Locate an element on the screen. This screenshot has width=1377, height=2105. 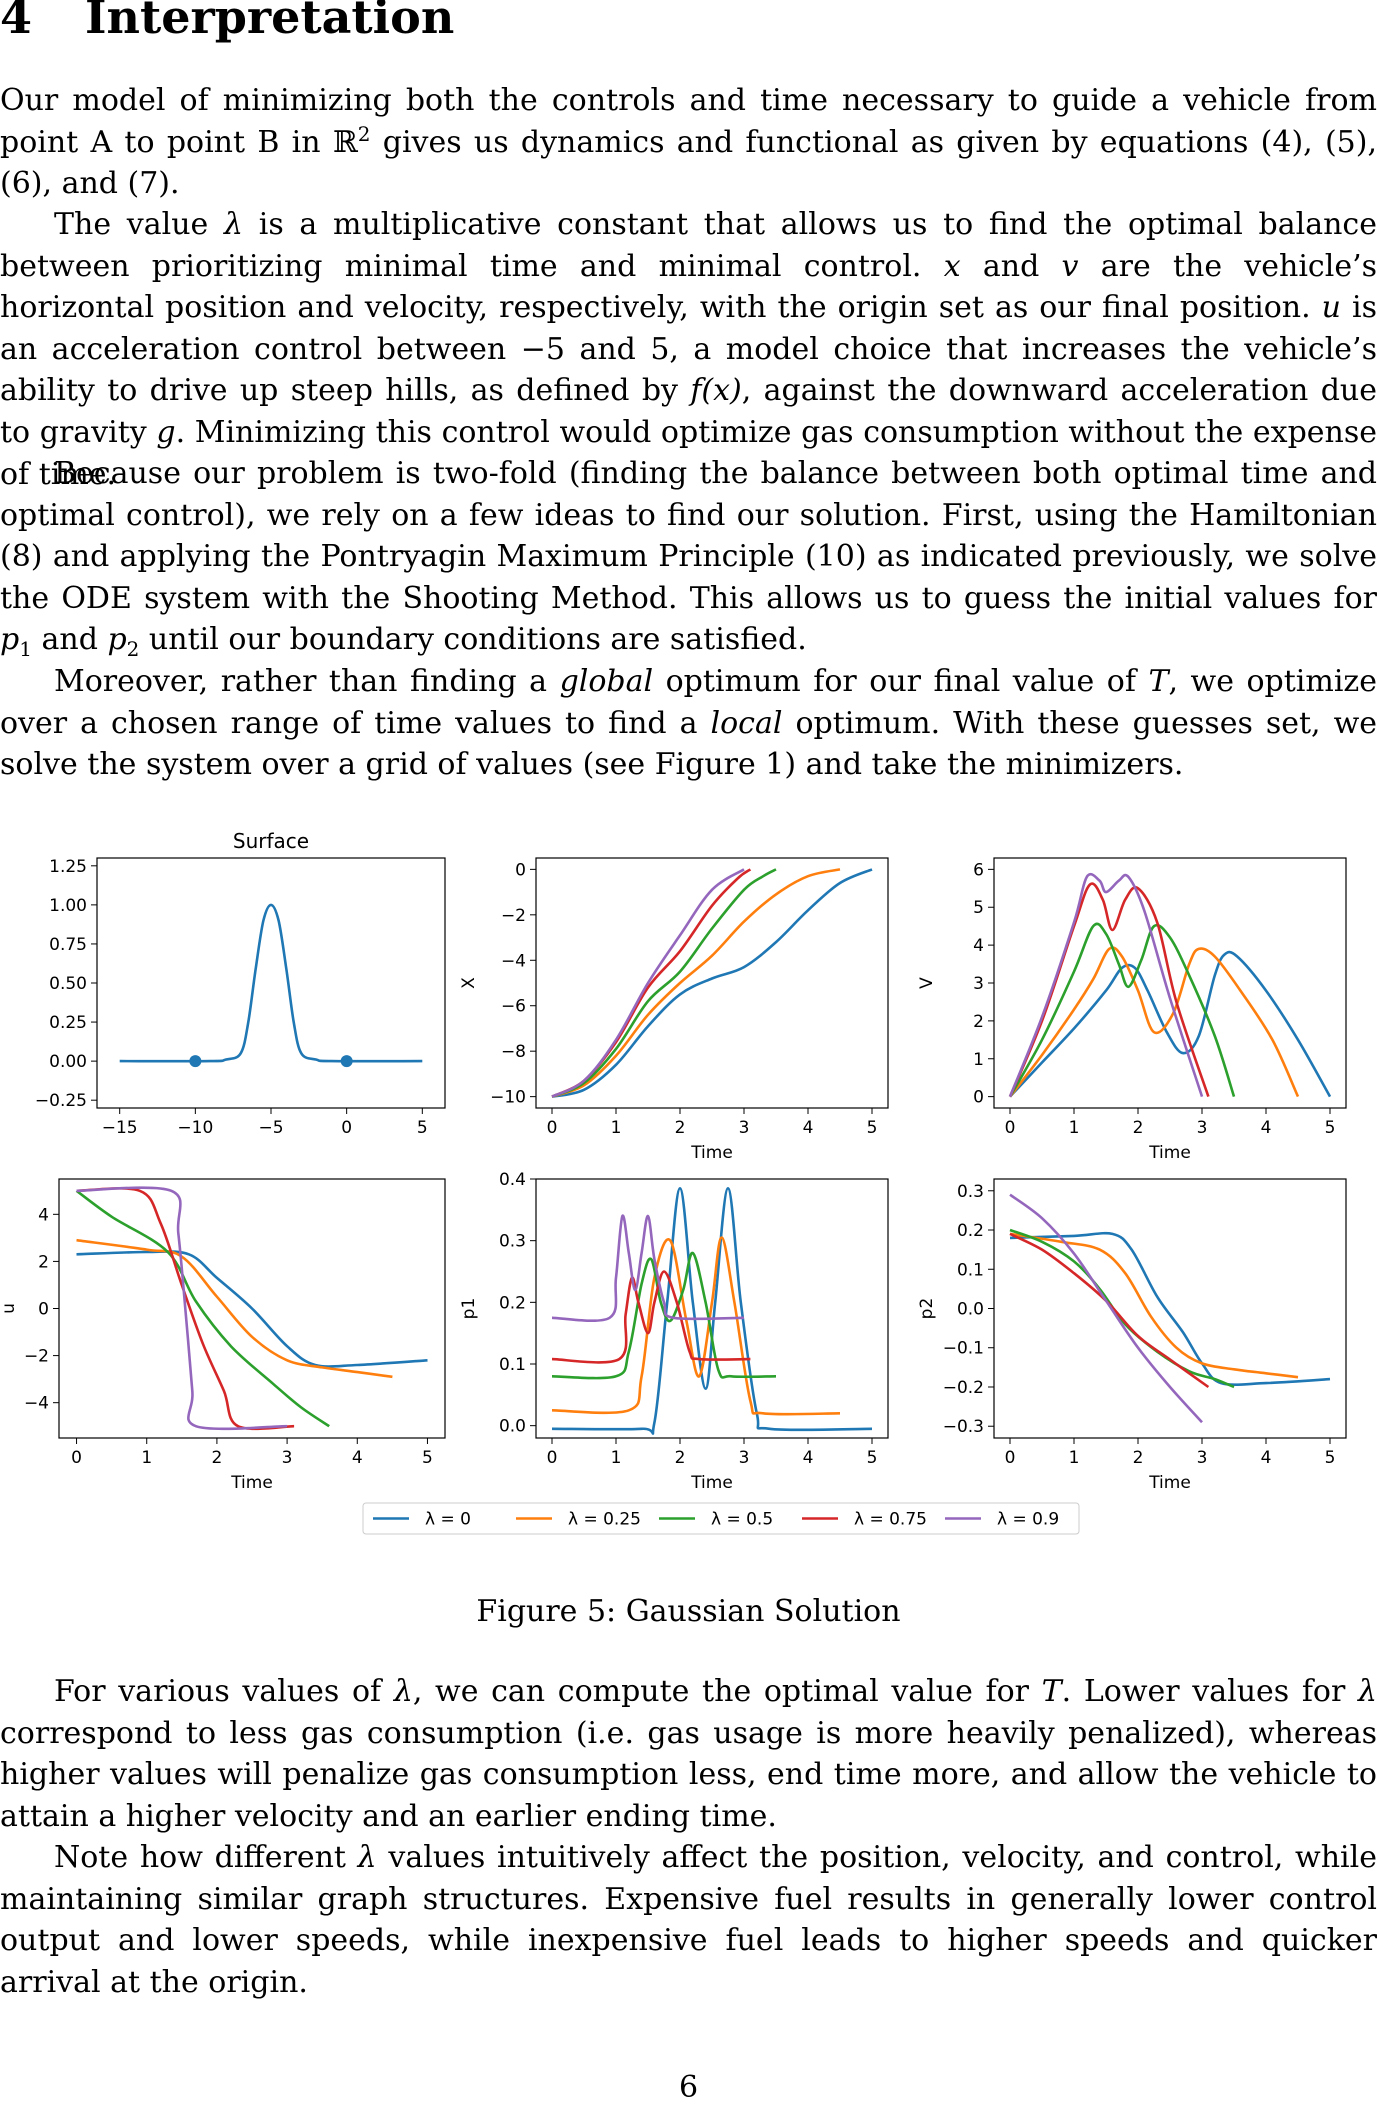
x-tick-label: −10 is located at coordinates (195, 1128).